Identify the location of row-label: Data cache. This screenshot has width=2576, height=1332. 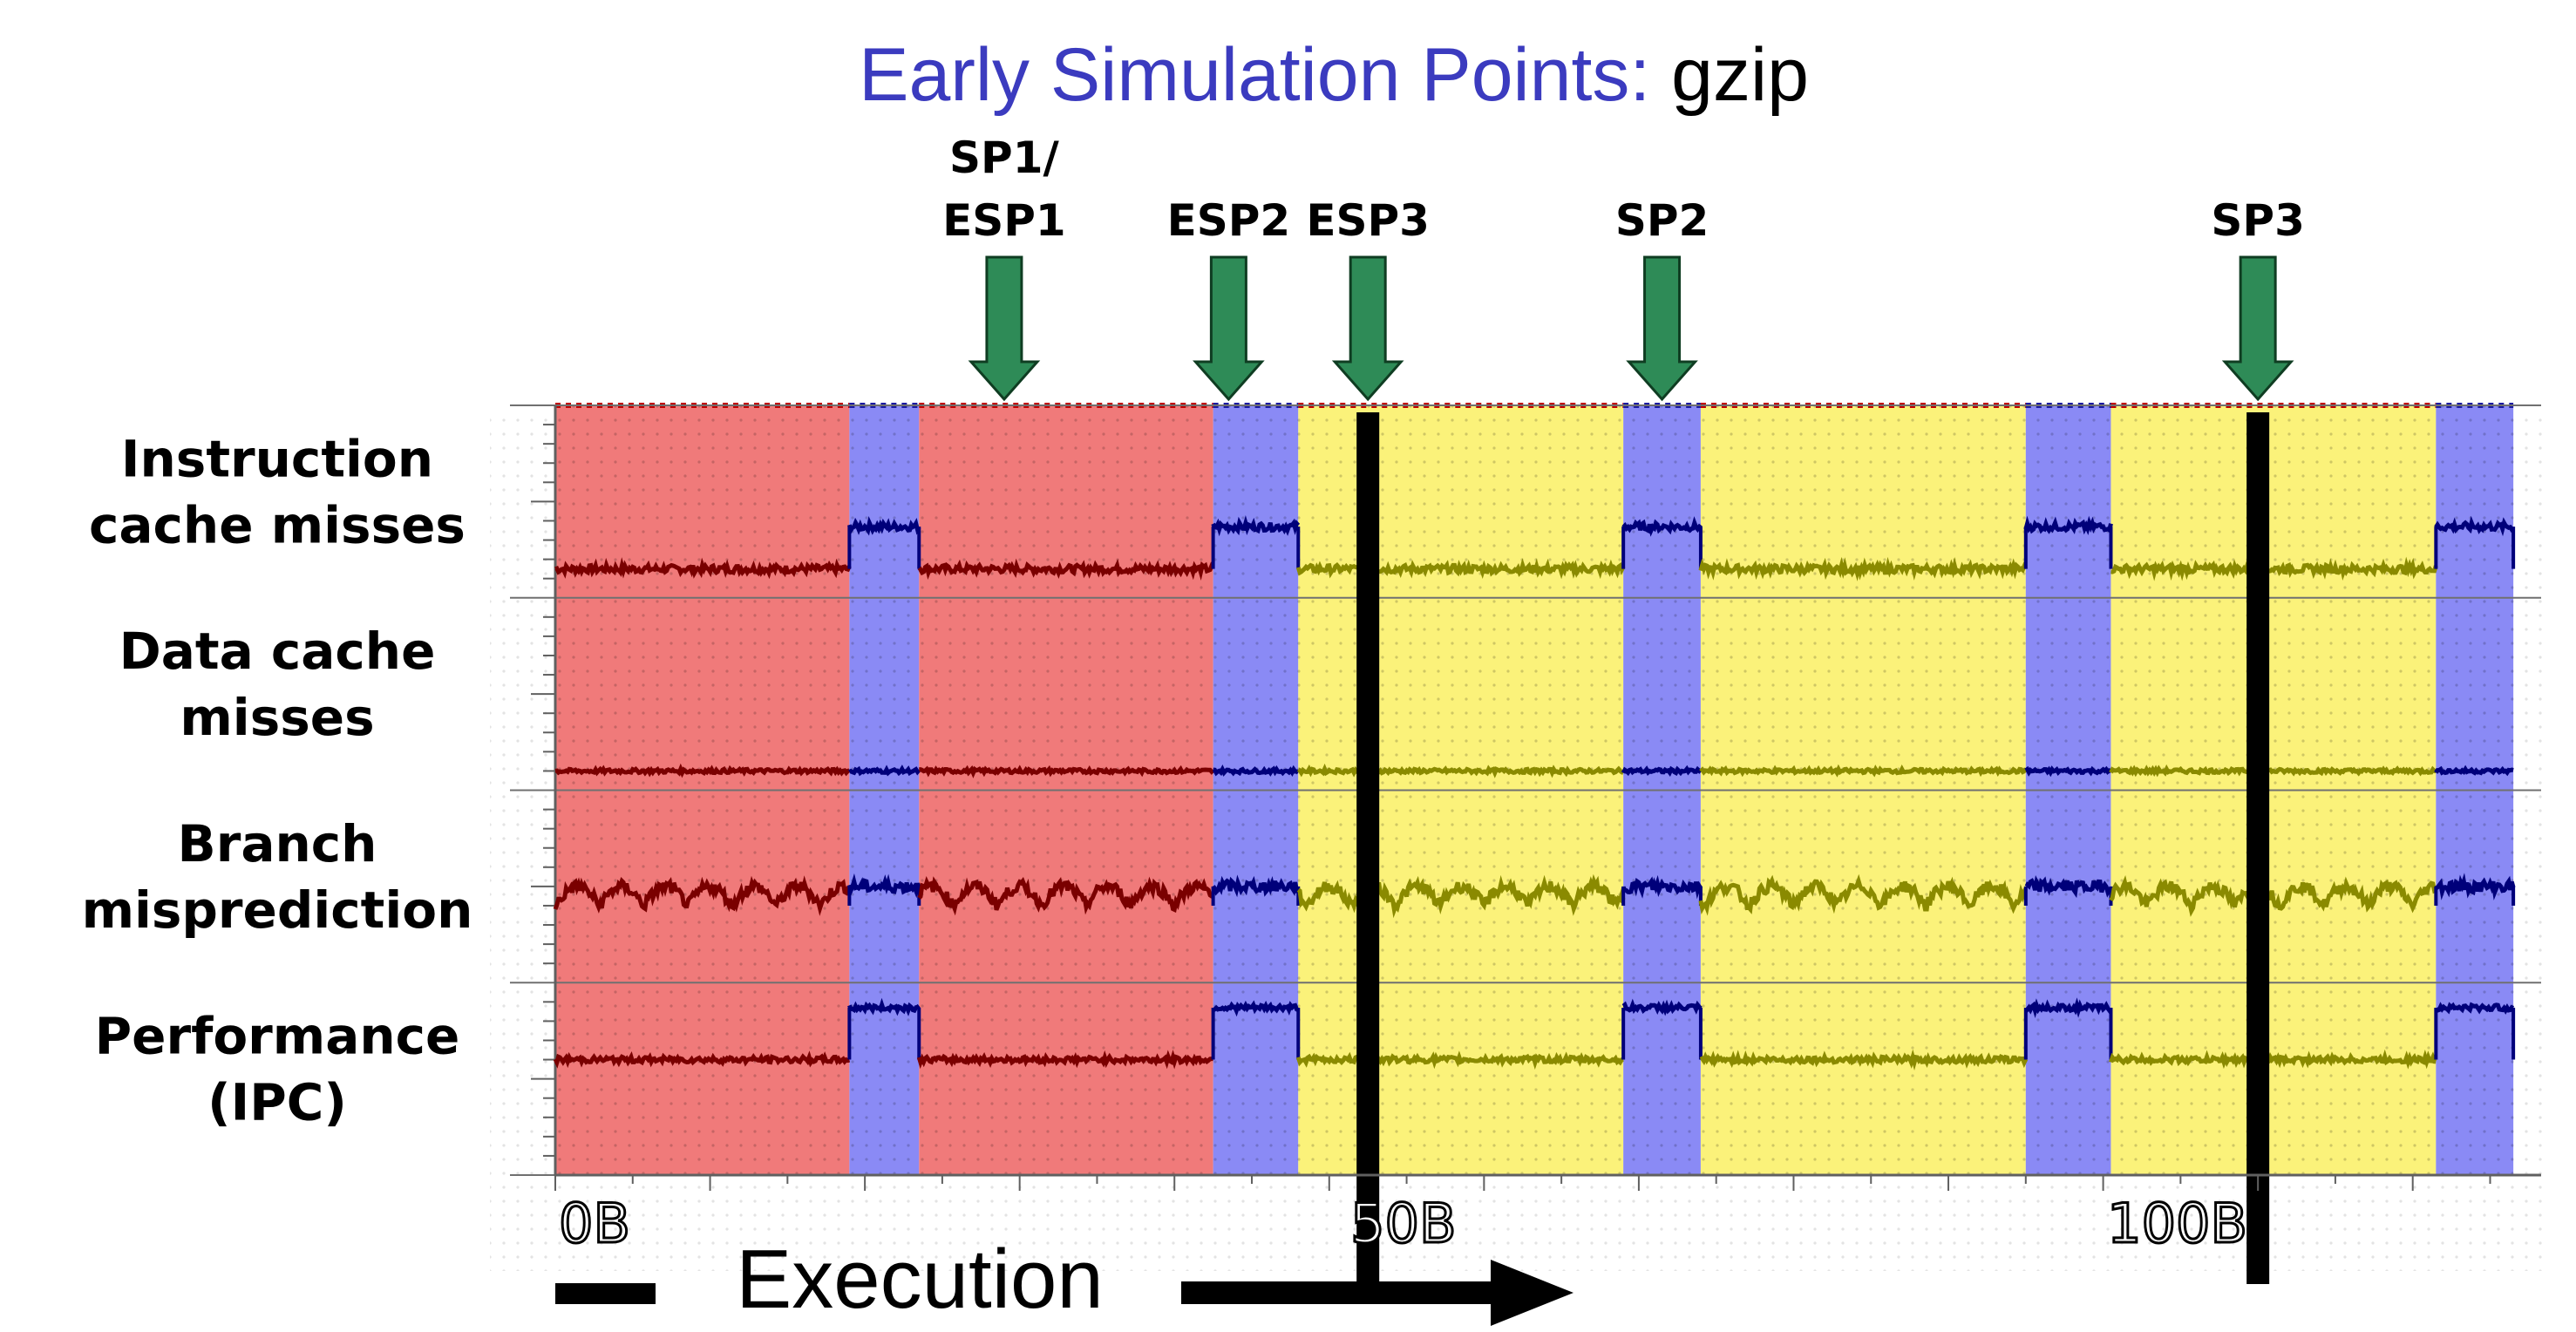
(277, 651).